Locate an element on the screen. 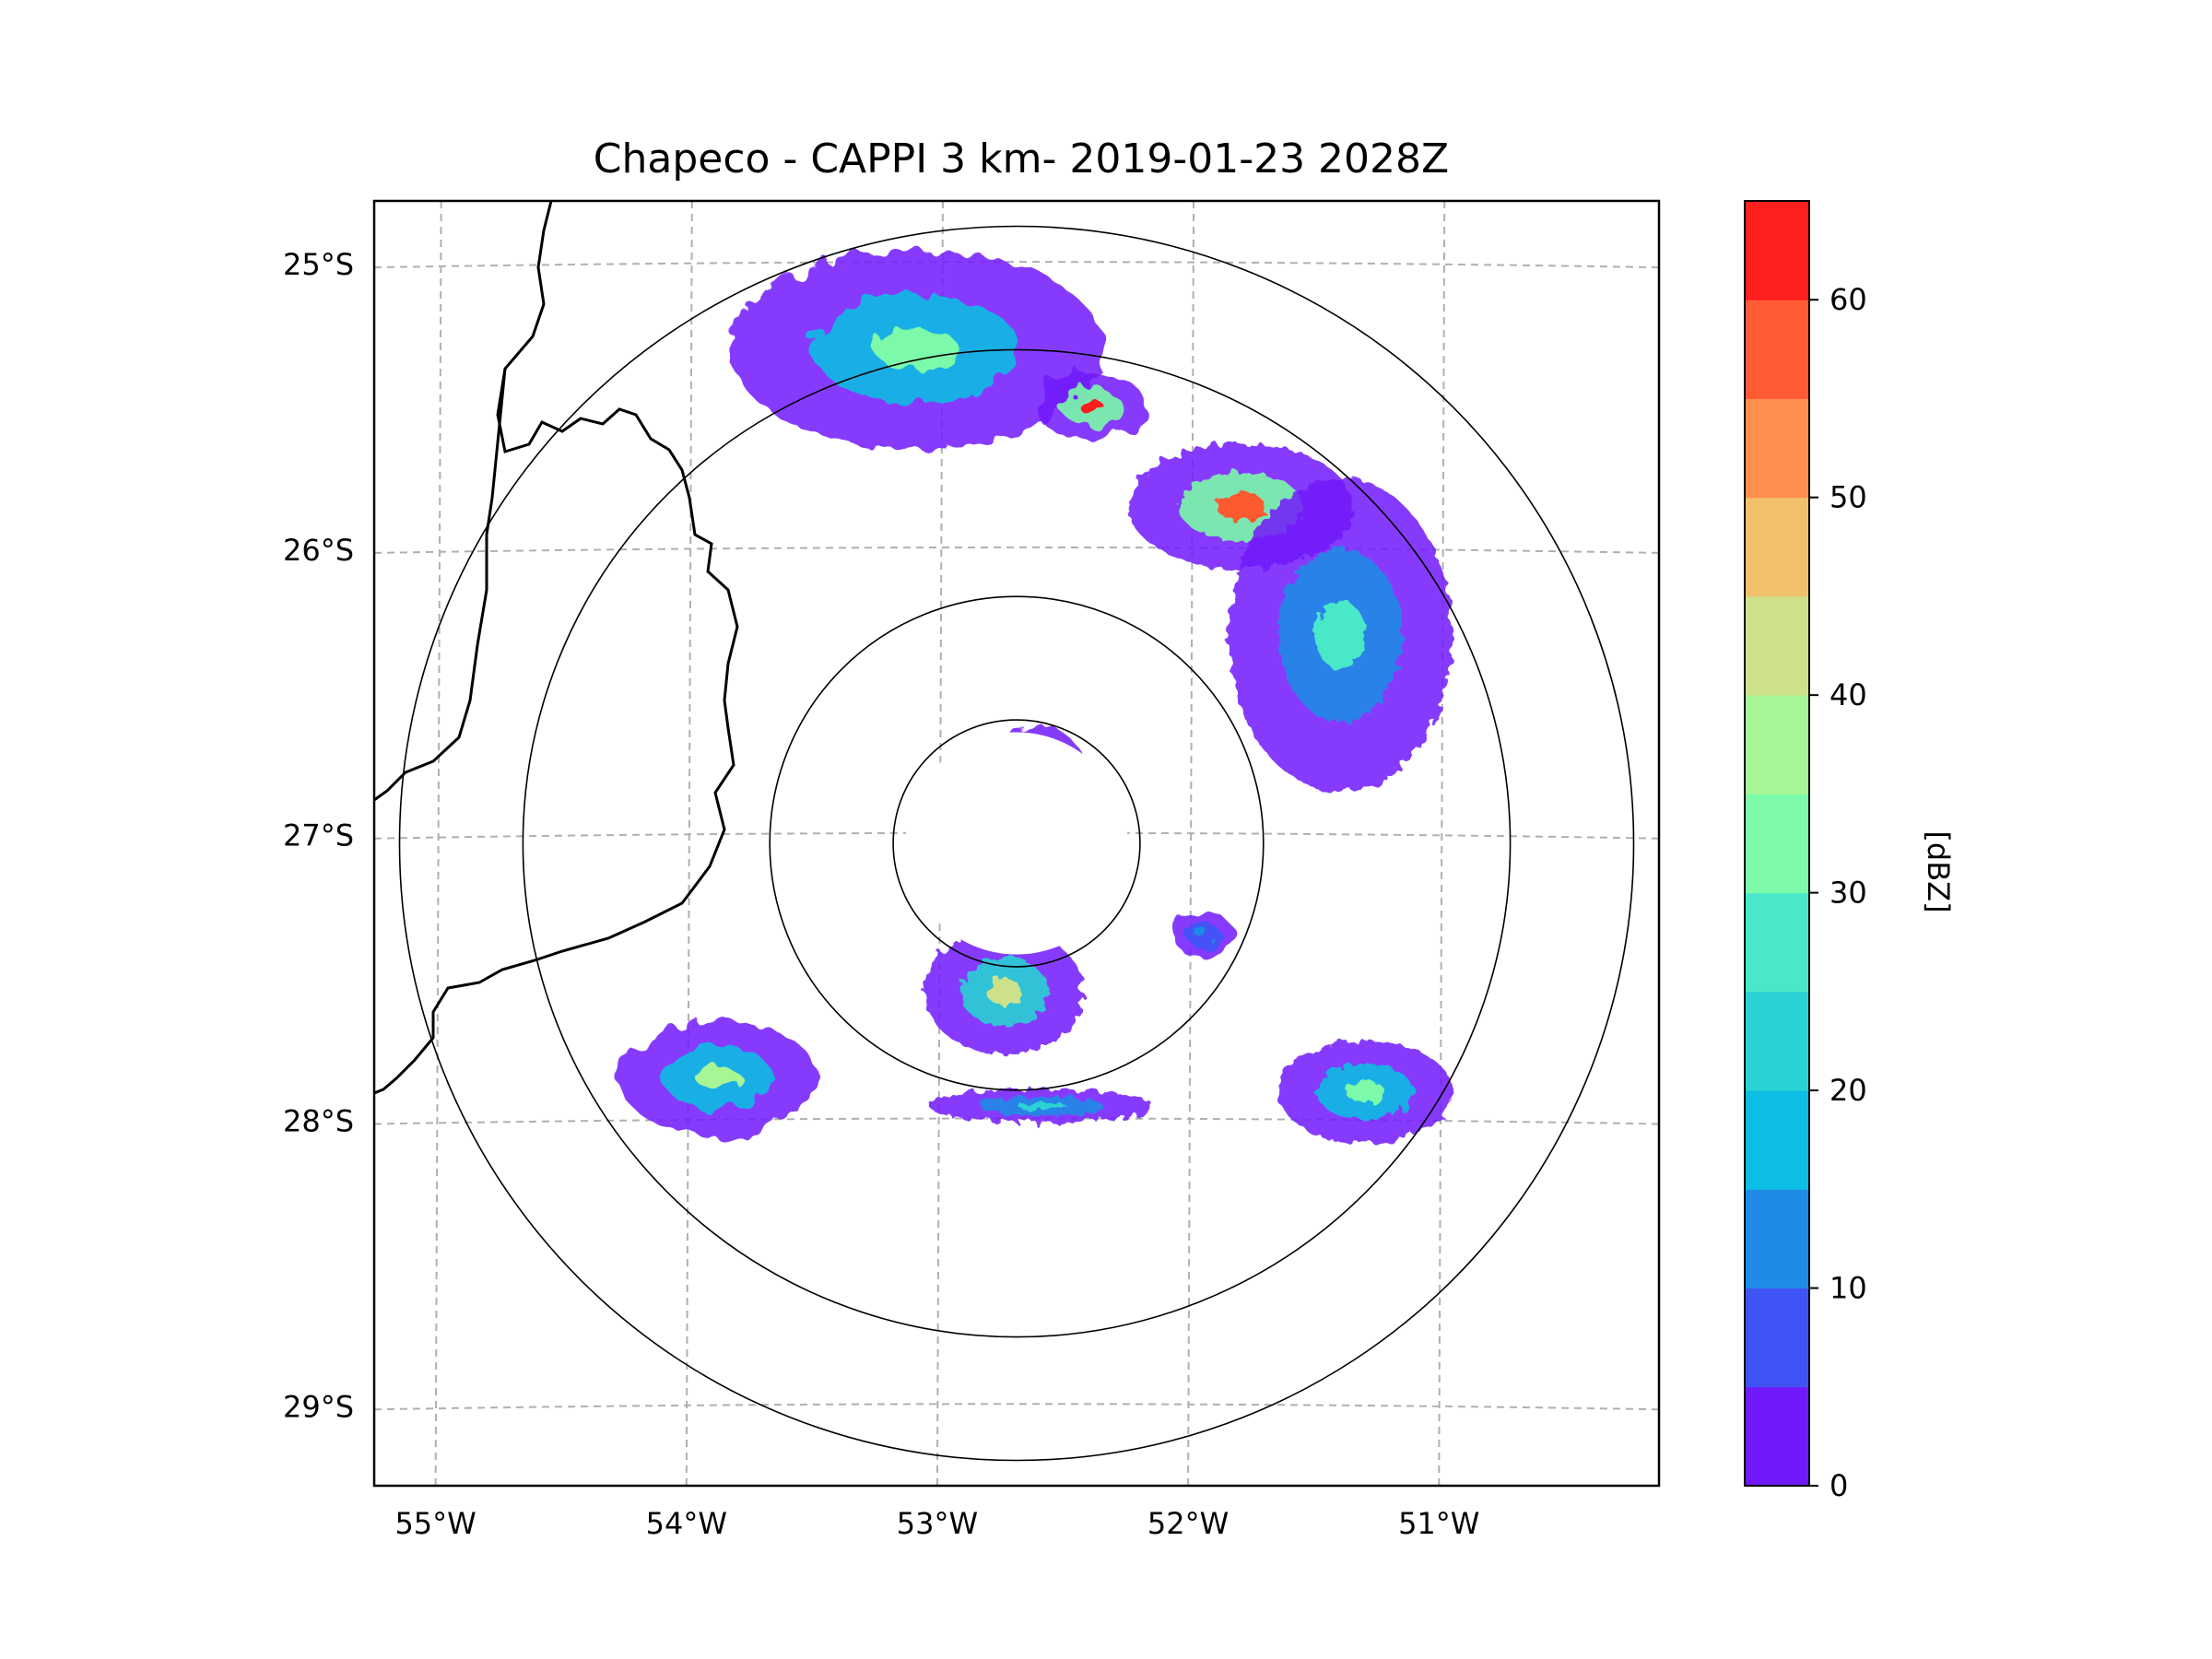  latitude-ticks: 25°S 26°S 27°S 28°S 29°S is located at coordinates (318, 835).